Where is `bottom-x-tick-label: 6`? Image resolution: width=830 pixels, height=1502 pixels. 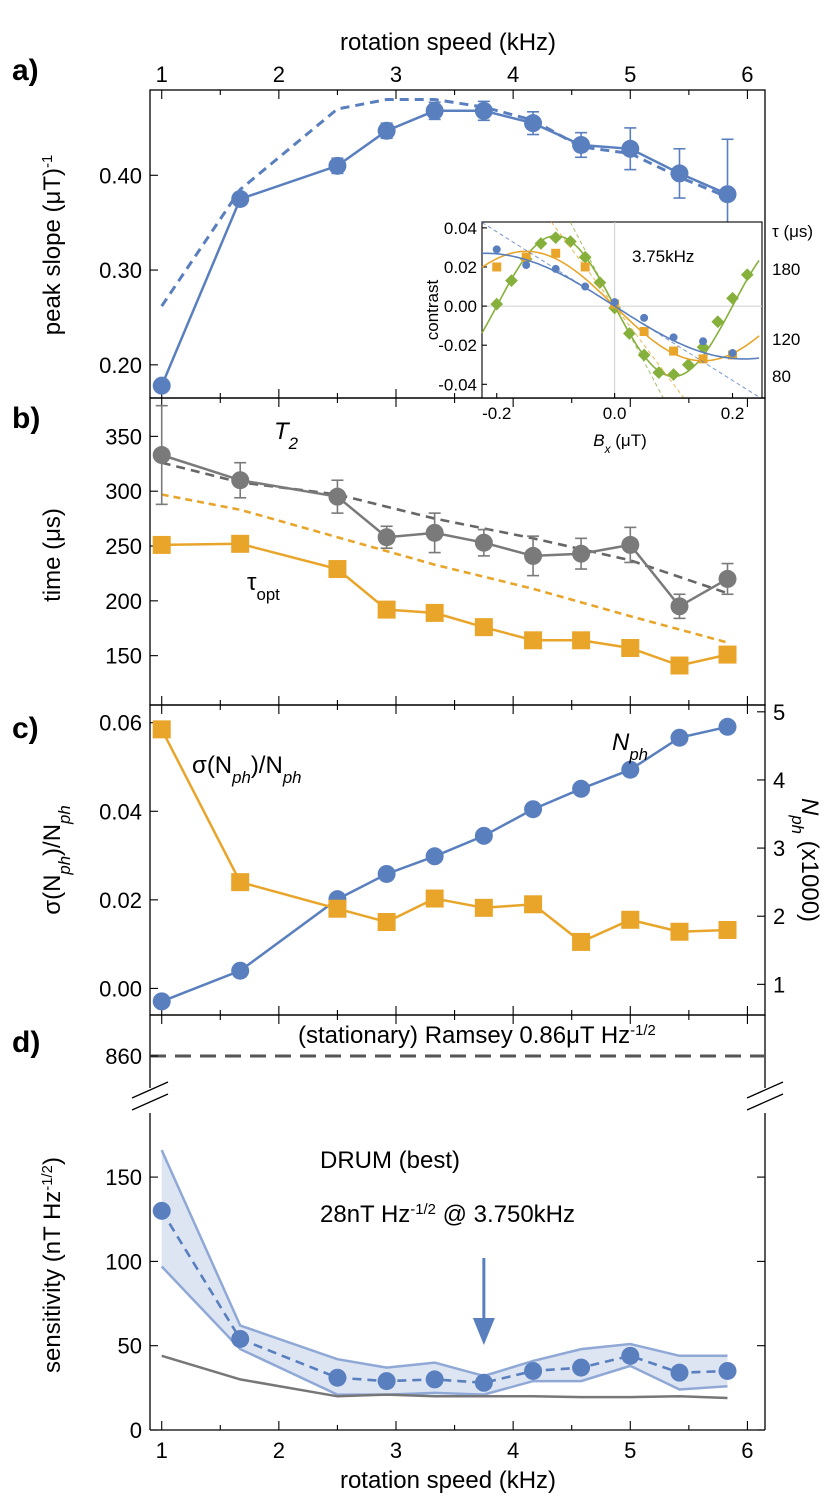
bottom-x-tick-label: 6 is located at coordinates (747, 1450).